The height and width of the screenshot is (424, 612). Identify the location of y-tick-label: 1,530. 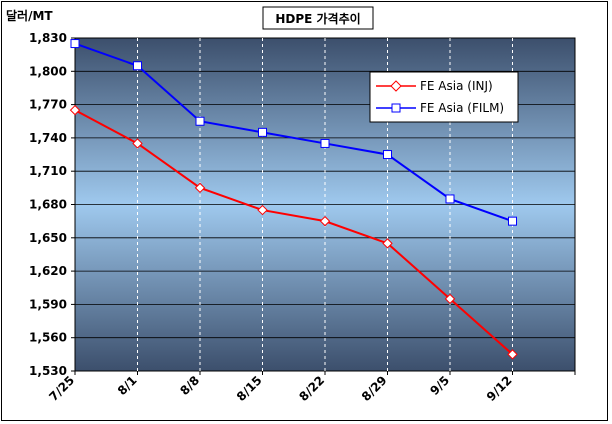
(48, 371).